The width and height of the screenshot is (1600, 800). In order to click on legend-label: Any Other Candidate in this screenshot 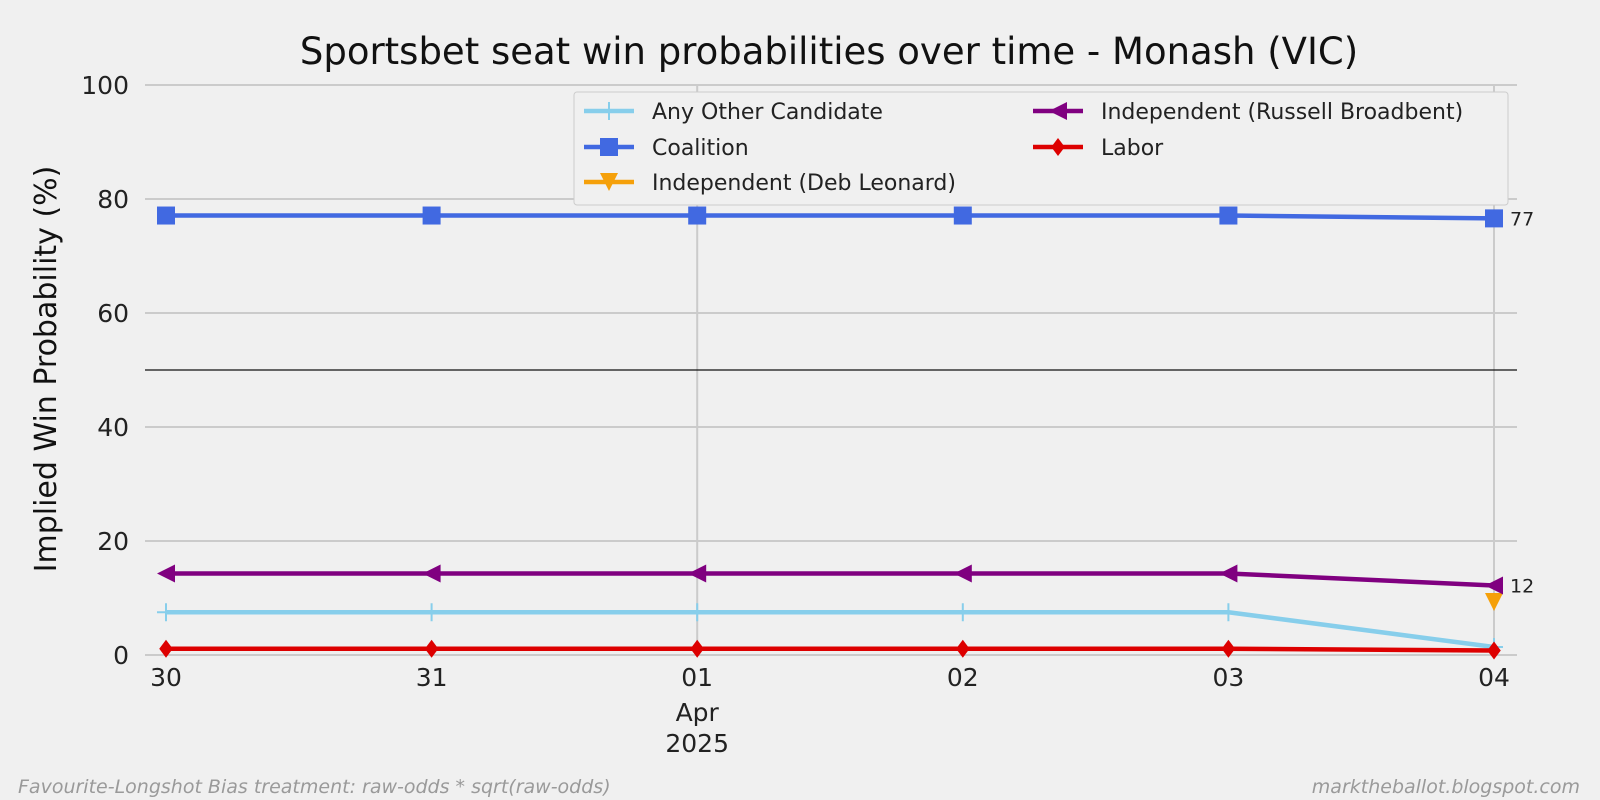, I will do `click(767, 112)`.